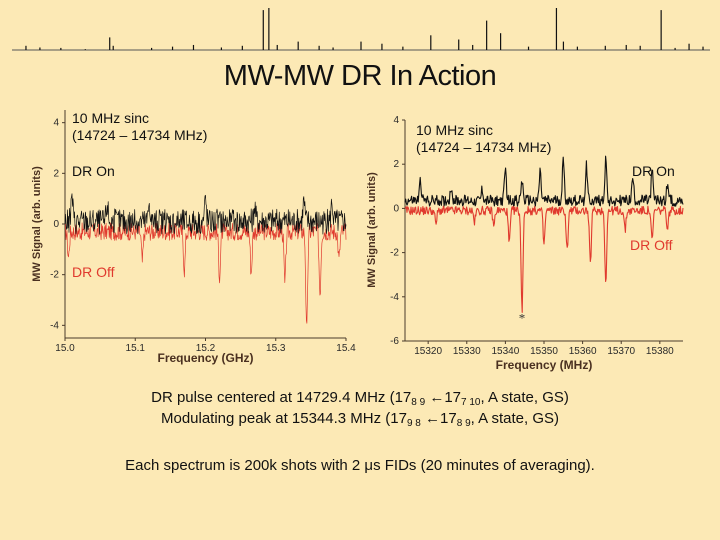 This screenshot has width=720, height=540. What do you see at coordinates (505, 351) in the screenshot?
I see `x-tick-label: 15340` at bounding box center [505, 351].